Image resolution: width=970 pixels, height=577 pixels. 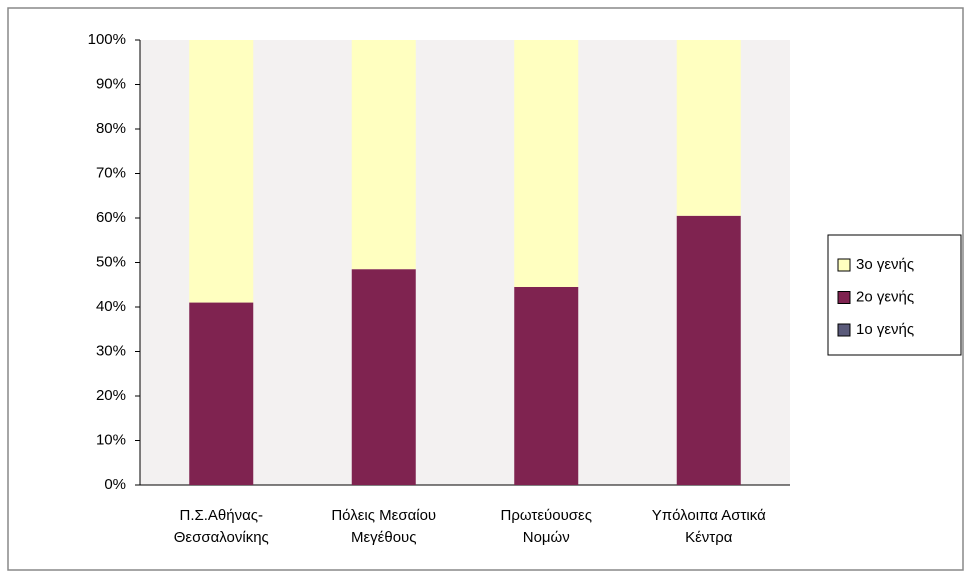 What do you see at coordinates (111, 128) in the screenshot?
I see `y-tick-label: 80%` at bounding box center [111, 128].